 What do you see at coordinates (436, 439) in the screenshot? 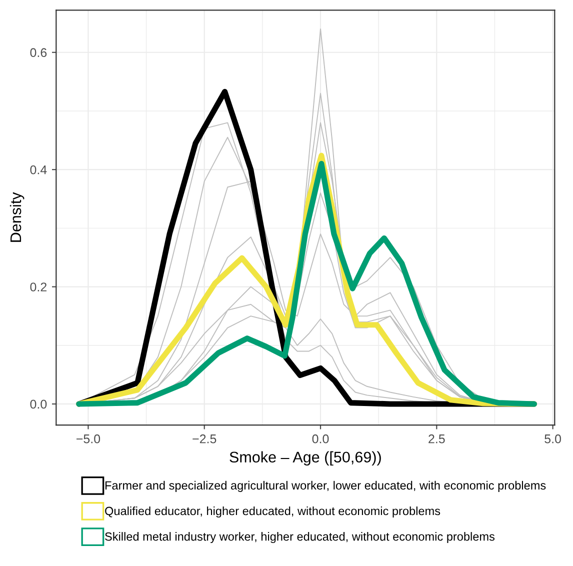
I see `x-tick-label: 2.5` at bounding box center [436, 439].